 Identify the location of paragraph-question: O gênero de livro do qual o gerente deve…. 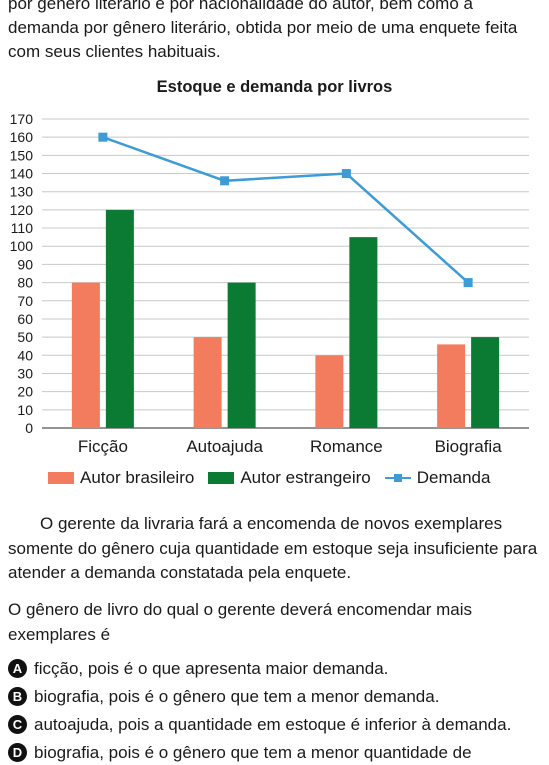
(240, 622).